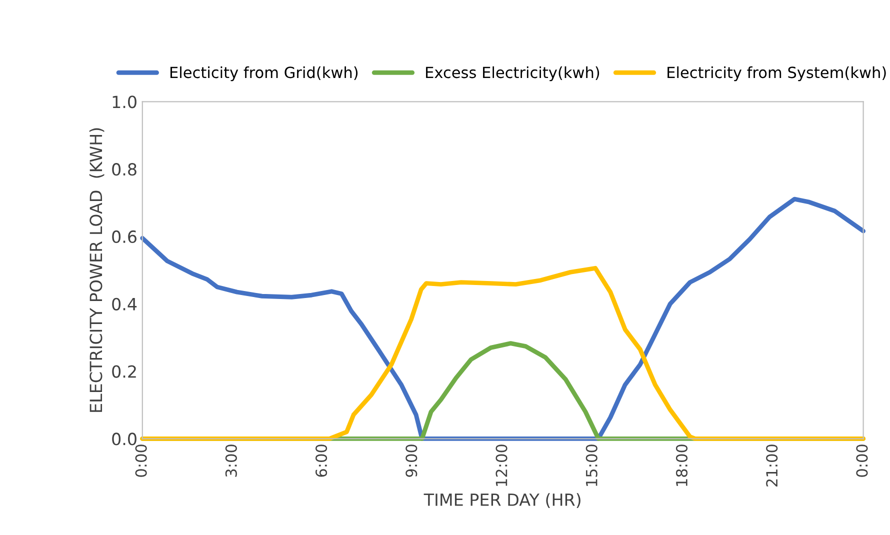 Image resolution: width=890 pixels, height=535 pixels. What do you see at coordinates (502, 500) in the screenshot?
I see `x-axis-title: TIME PER DAY (HR)` at bounding box center [502, 500].